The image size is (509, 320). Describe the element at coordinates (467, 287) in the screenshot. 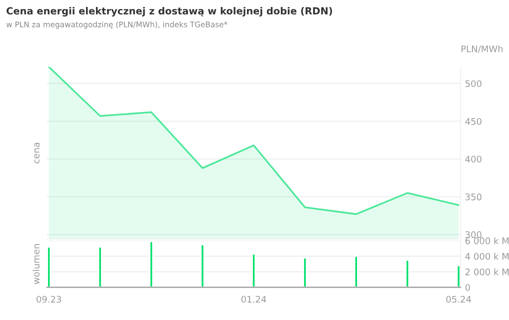

I see `y-tick-label: 0` at that location.